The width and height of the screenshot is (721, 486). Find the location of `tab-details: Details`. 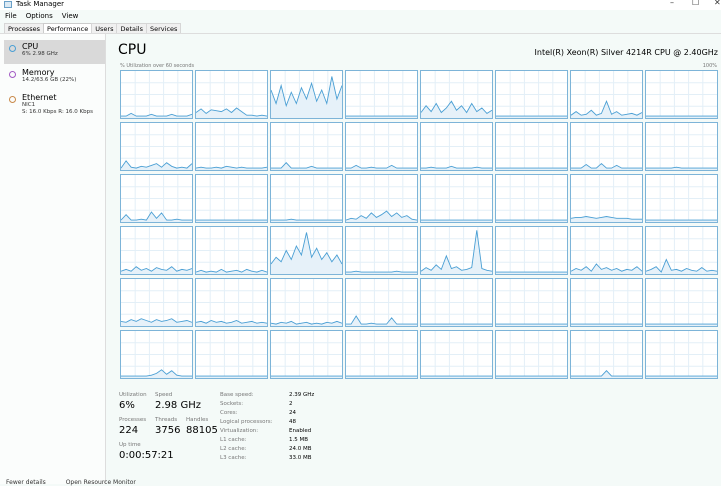

tab-details: Details is located at coordinates (131, 28).